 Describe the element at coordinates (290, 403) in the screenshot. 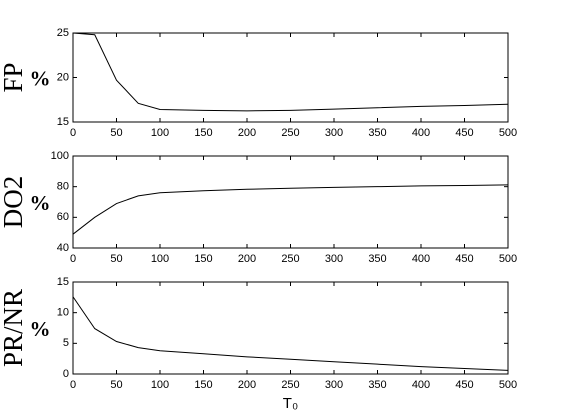

I see `x-axis-label: T₀` at that location.